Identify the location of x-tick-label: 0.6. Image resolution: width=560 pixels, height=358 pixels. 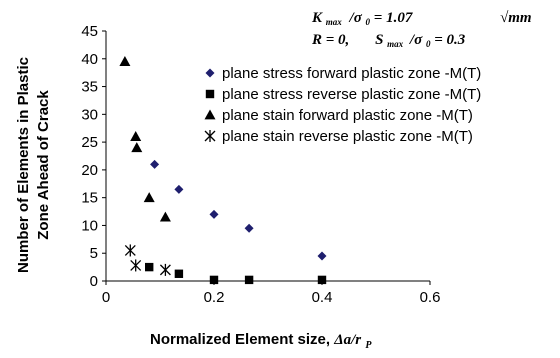
(430, 297).